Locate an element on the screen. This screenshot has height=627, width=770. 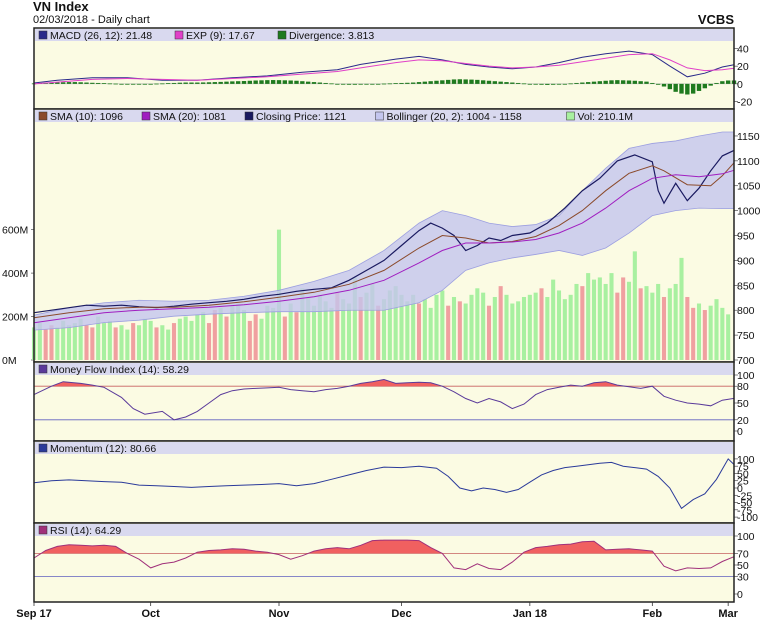
rsi-ytick-label: 50 is located at coordinates (743, 566).